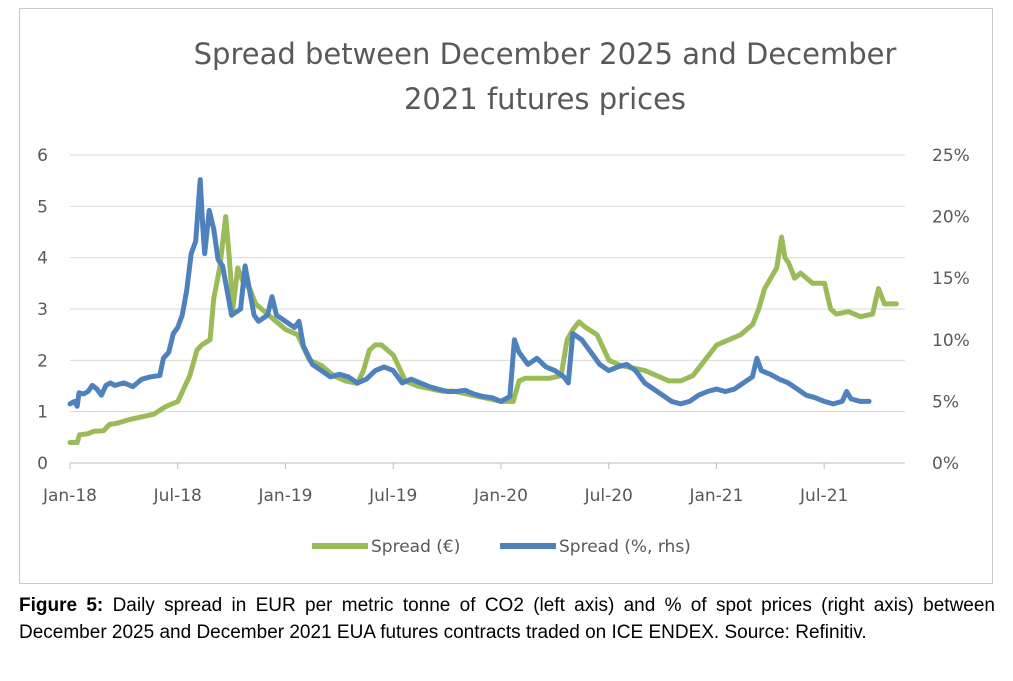 Image resolution: width=1013 pixels, height=681 pixels. What do you see at coordinates (951, 341) in the screenshot?
I see `y-right-tick-label: 10%` at bounding box center [951, 341].